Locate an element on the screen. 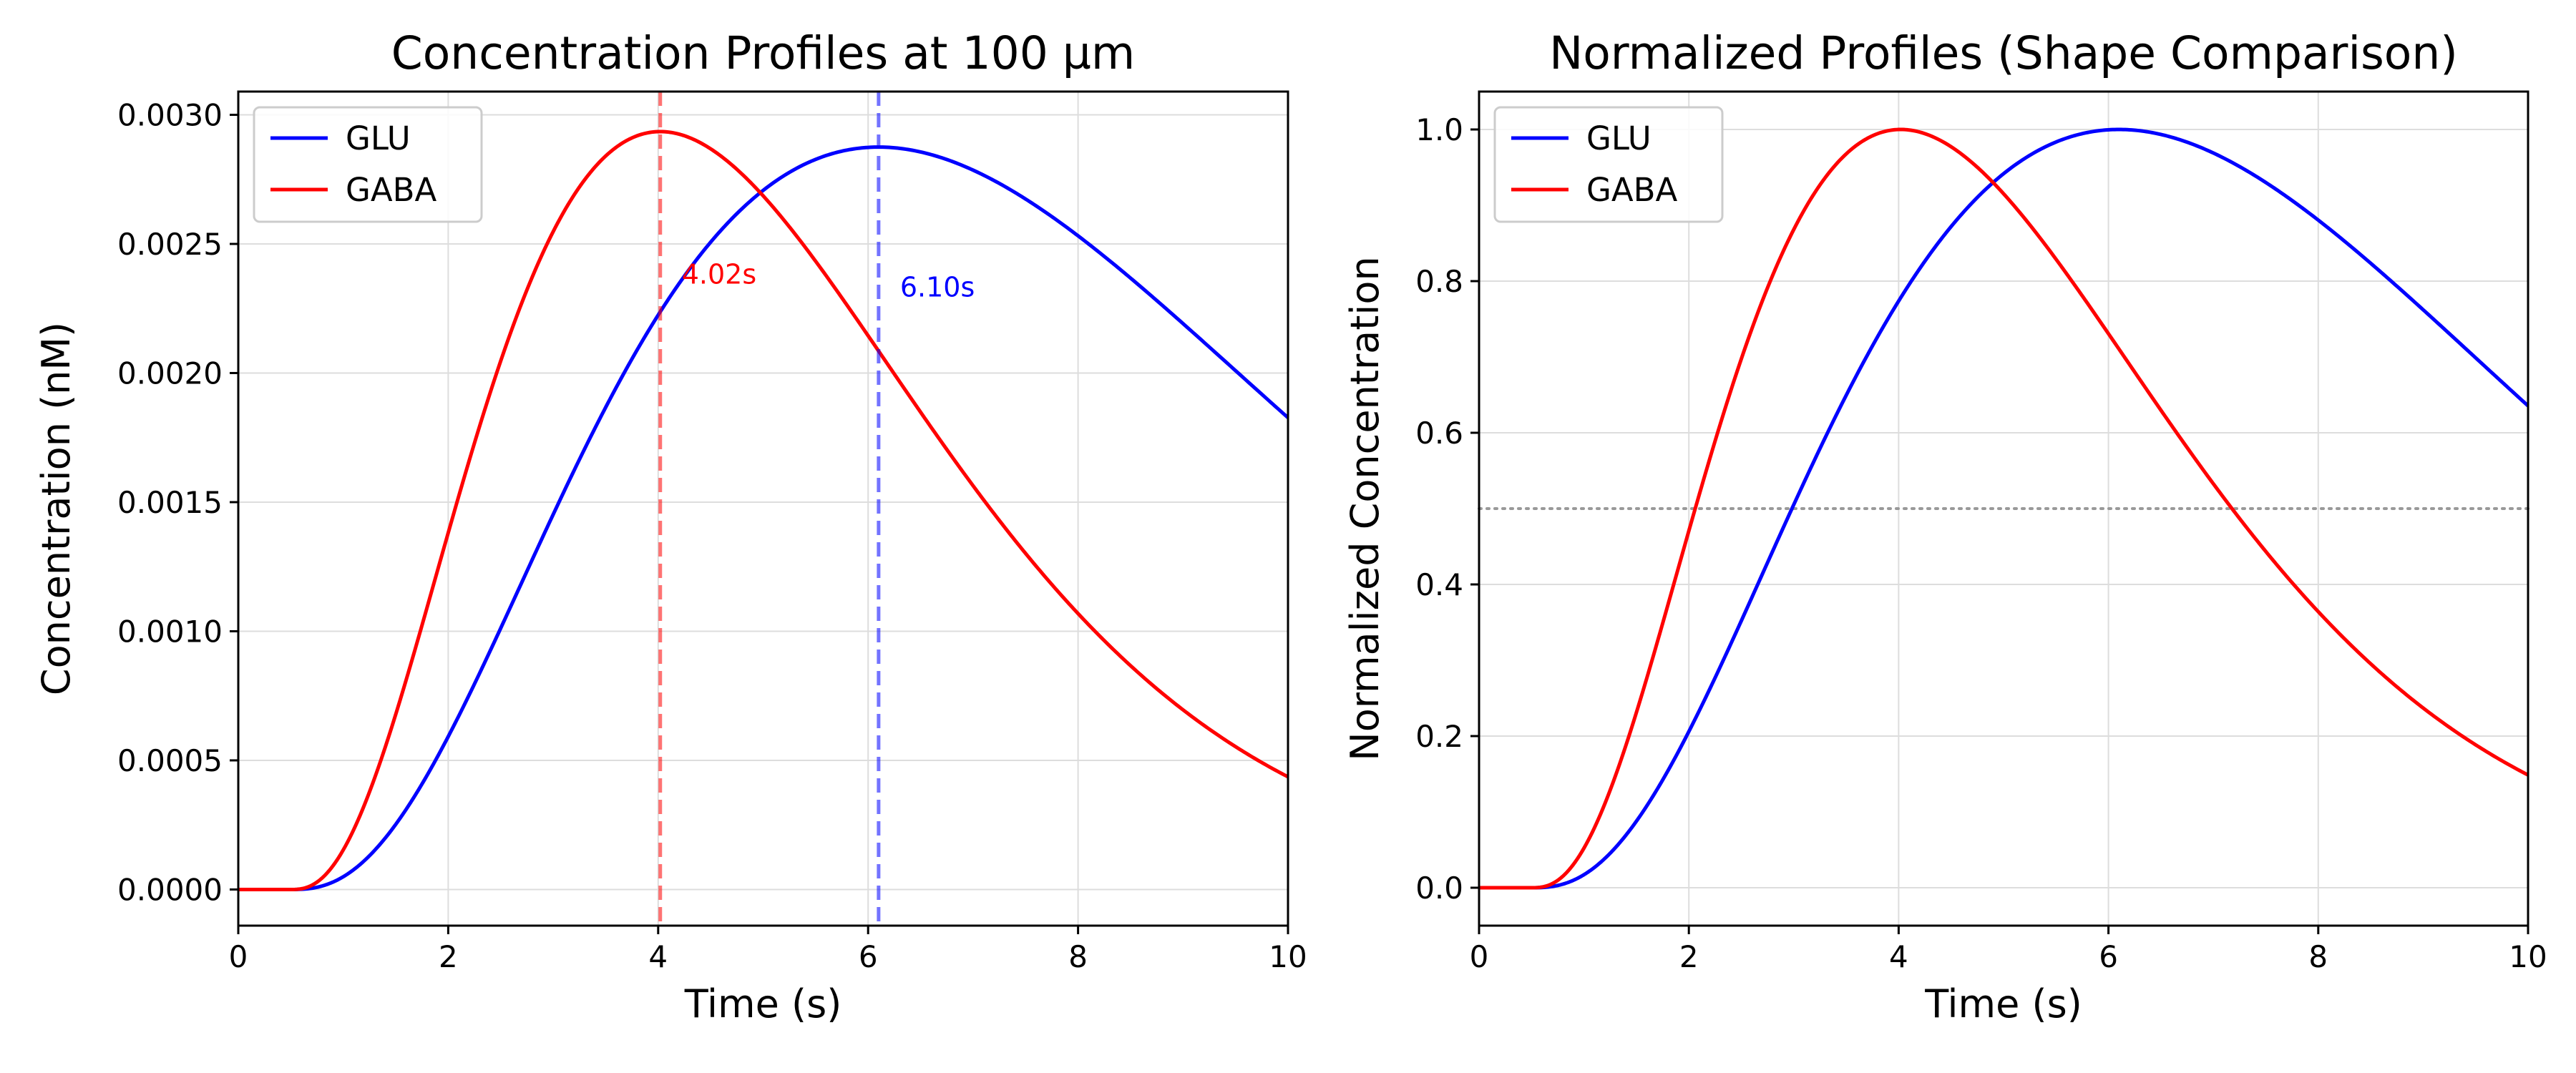  y-tick-label: 0.0000 is located at coordinates (170, 890).